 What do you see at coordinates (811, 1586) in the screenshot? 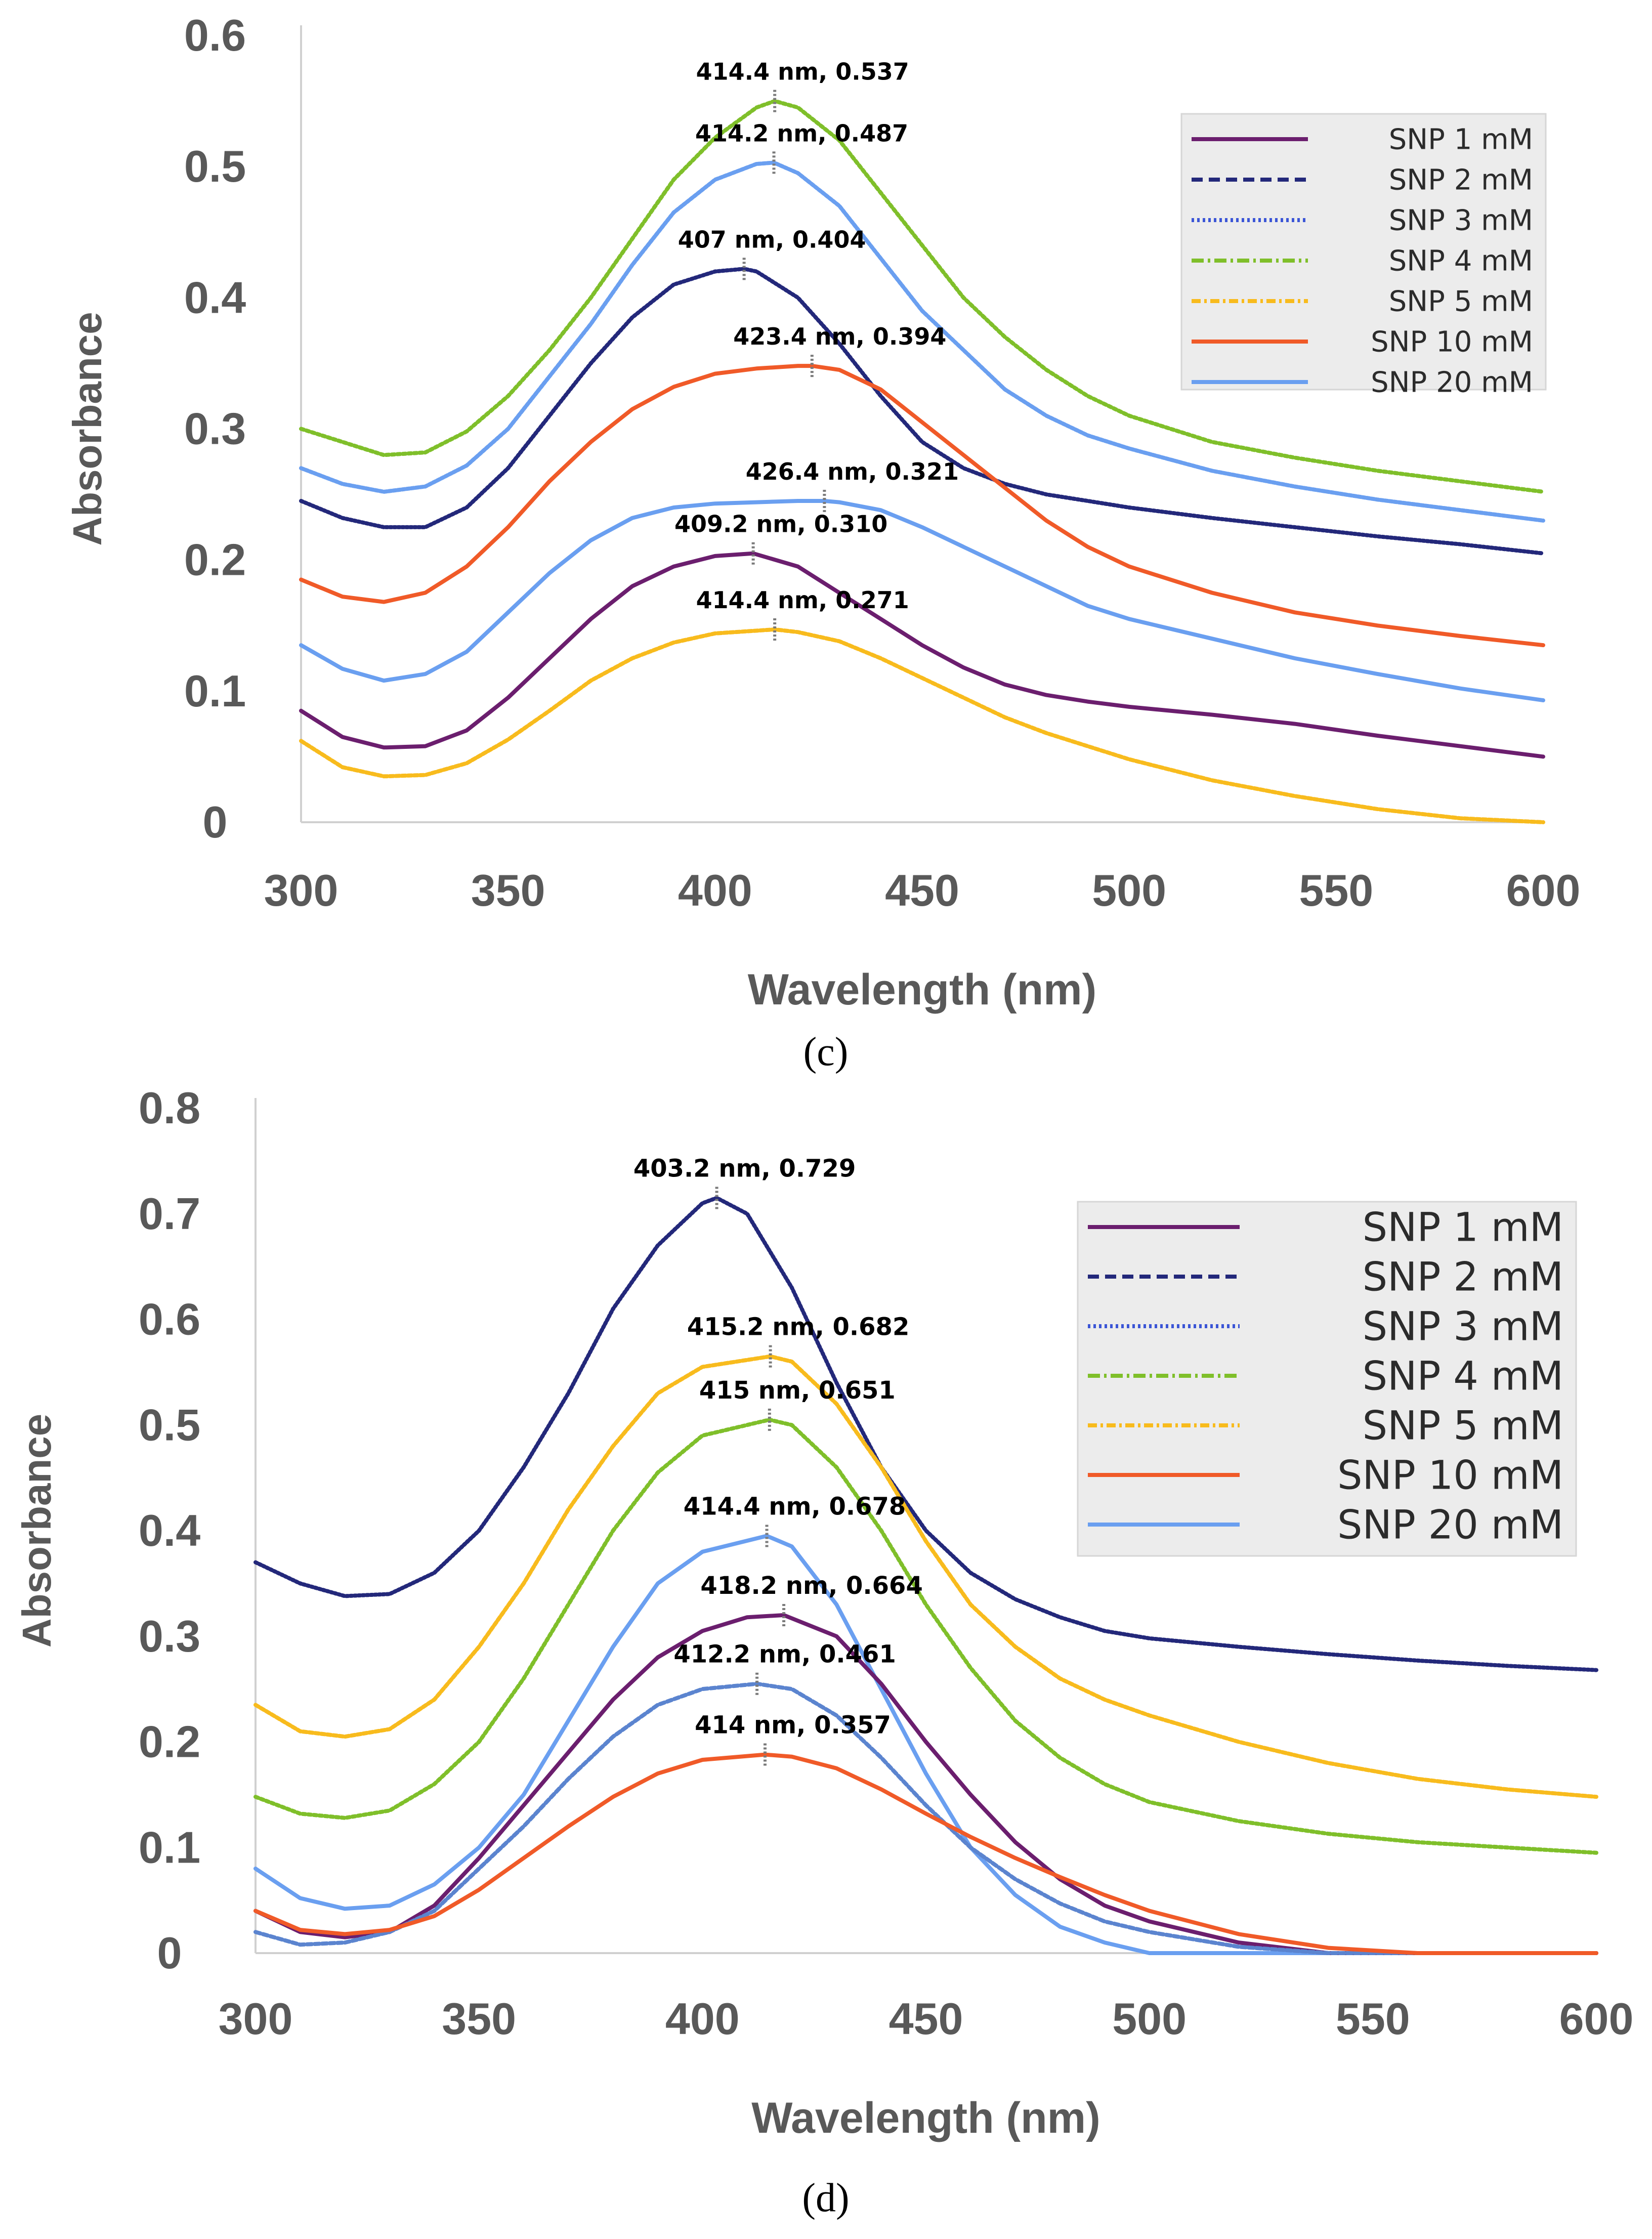
I see `peak-annotation: 418.2 nm, 0.664` at bounding box center [811, 1586].